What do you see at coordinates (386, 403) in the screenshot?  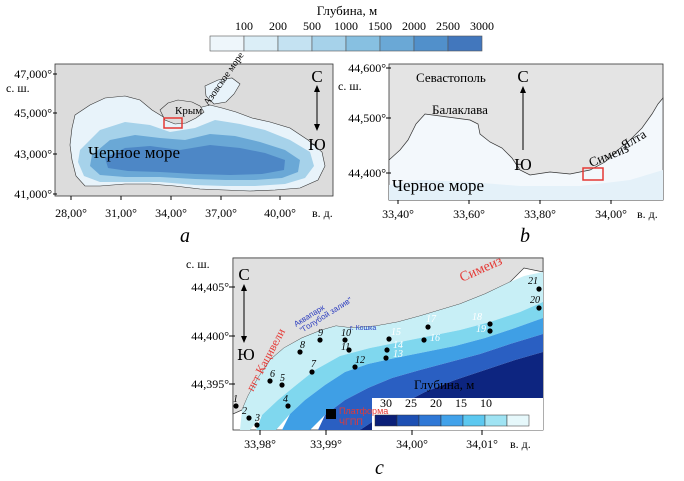 I see `depth-legend-c-tick: 30` at bounding box center [386, 403].